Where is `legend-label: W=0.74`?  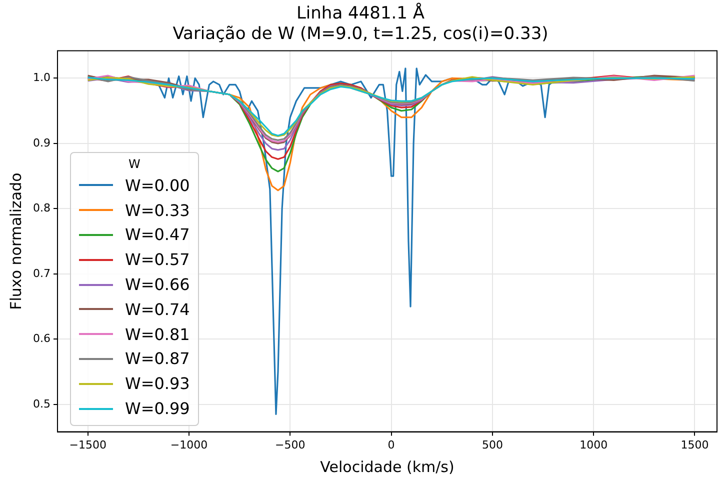
legend-label: W=0.74 is located at coordinates (157, 309).